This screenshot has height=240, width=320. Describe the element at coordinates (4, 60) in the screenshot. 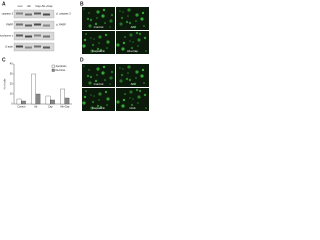

I see `panel-label: C` at that location.